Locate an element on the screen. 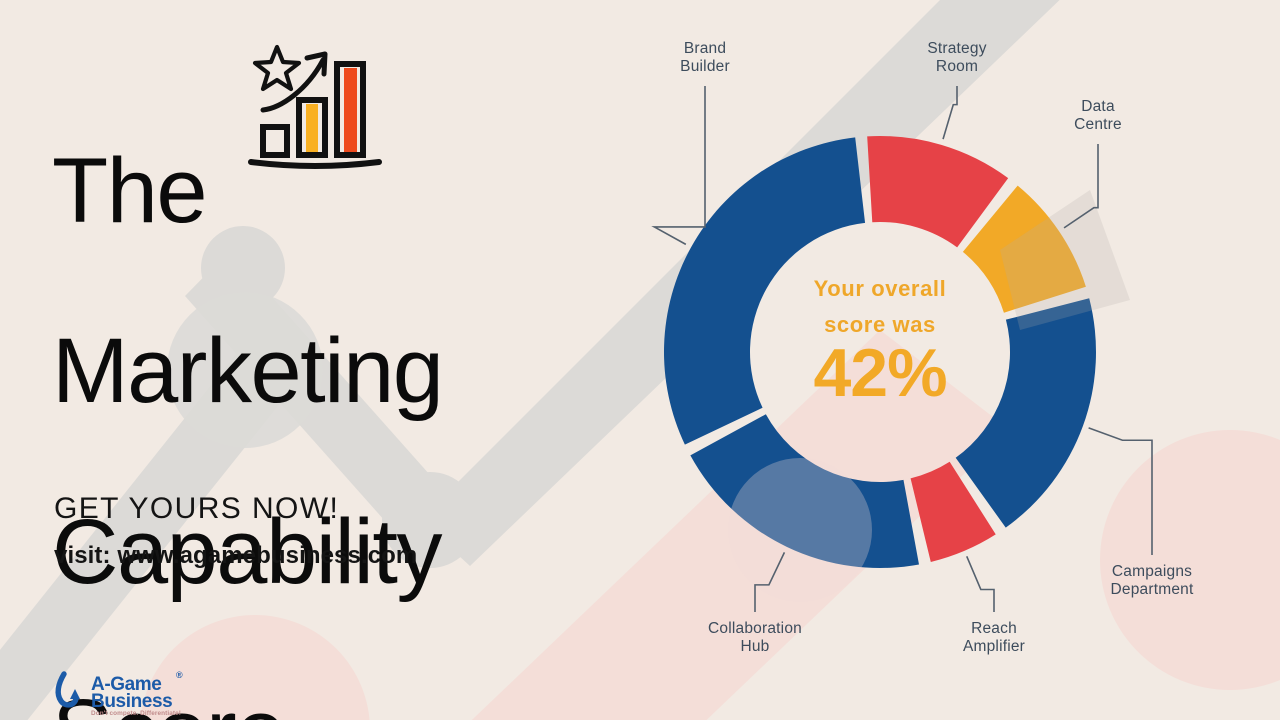  center-caption-line-1: Your overall is located at coordinates (880, 288).